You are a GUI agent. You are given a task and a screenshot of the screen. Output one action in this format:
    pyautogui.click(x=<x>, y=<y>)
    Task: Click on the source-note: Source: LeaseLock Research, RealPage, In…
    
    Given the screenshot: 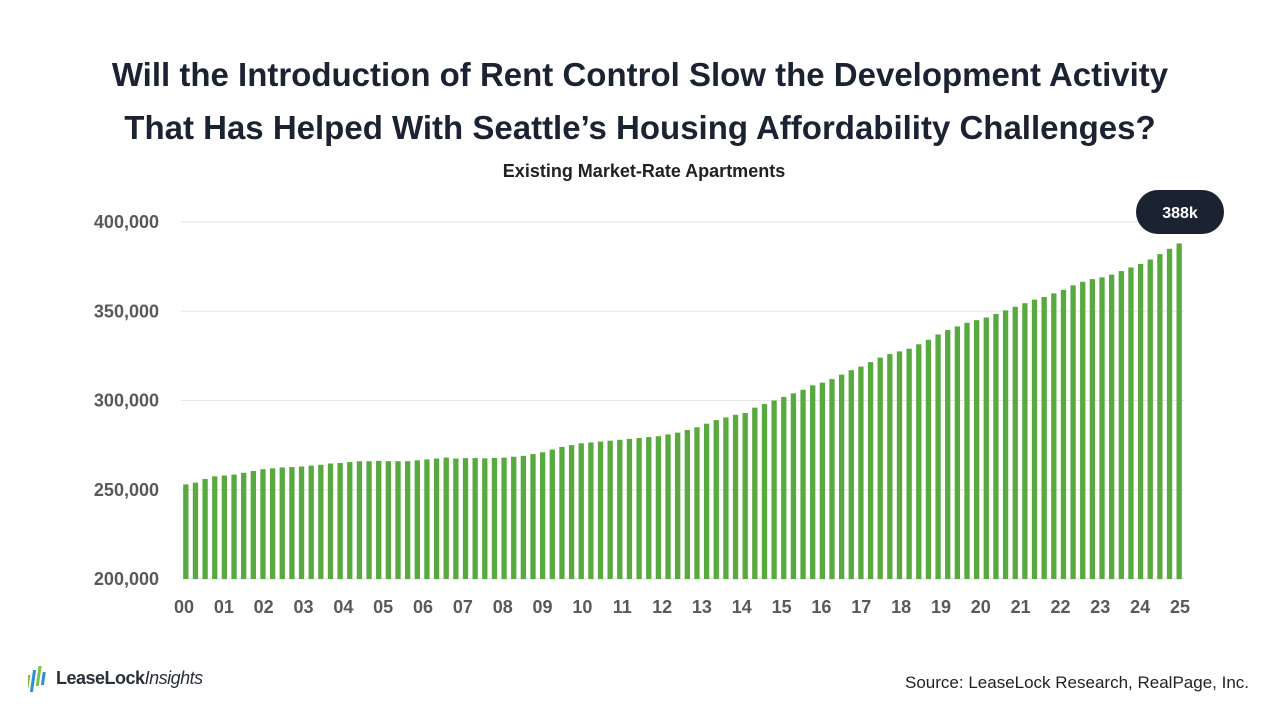 What is the action you would take?
    pyautogui.click(x=1077, y=682)
    